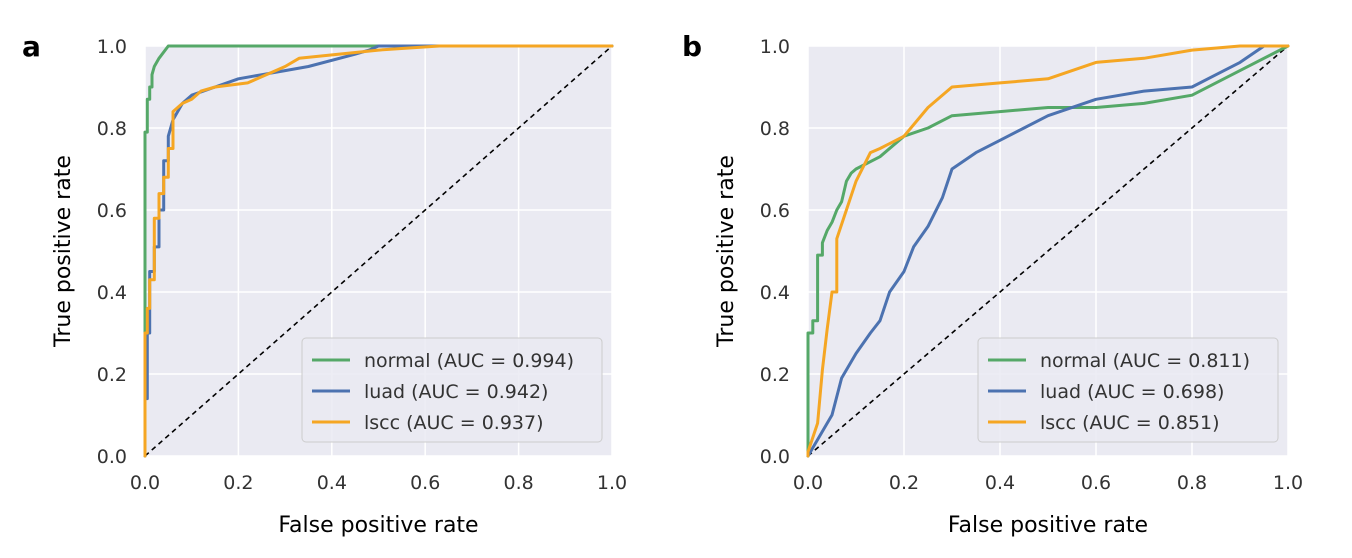 The width and height of the screenshot is (1352, 558). What do you see at coordinates (1130, 423) in the screenshot?
I see `legend-entry: lscc (AUC = 0.851)` at bounding box center [1130, 423].